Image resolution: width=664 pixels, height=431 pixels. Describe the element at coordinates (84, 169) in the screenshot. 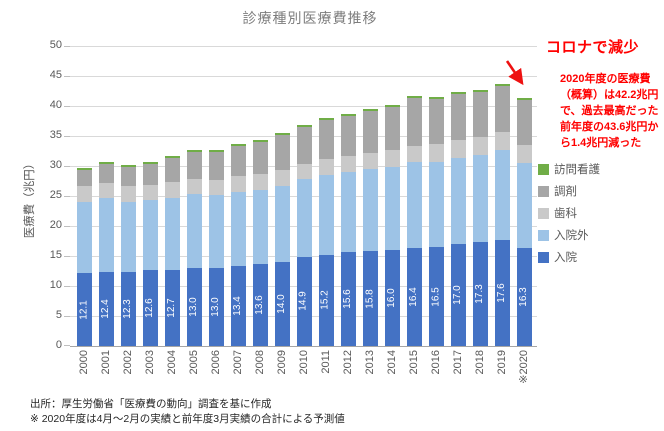

I see `bar-segment-訪問看護-2000` at that location.